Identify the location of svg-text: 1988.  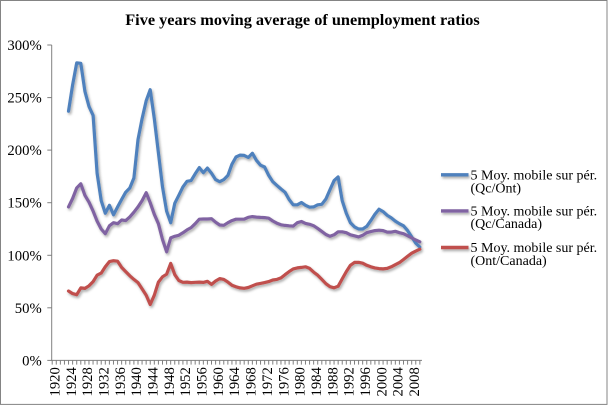
(333, 381).